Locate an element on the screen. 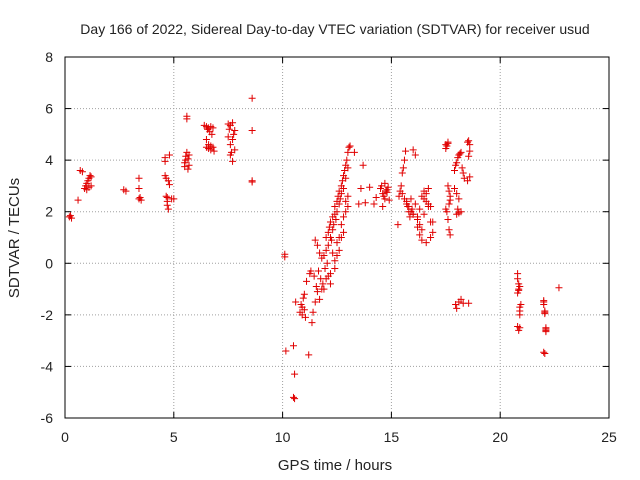  y-axis-label: SDTVAR / TECUs is located at coordinates (14, 238).